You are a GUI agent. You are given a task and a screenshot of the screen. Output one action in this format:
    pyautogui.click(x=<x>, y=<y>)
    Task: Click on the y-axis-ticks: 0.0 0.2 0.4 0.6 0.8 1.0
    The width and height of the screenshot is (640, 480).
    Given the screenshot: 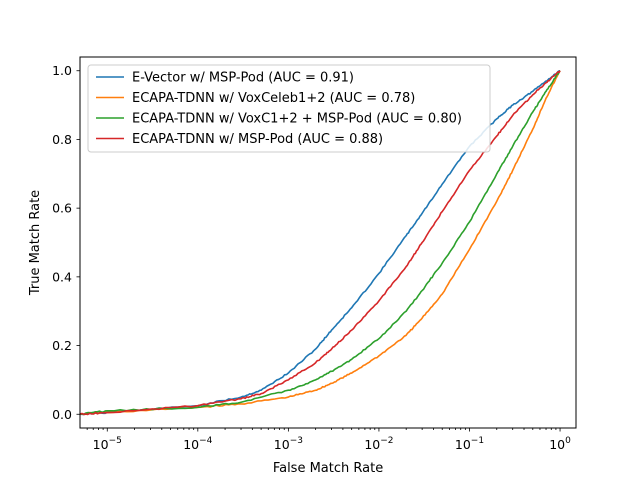 What is the action you would take?
    pyautogui.click(x=66, y=242)
    